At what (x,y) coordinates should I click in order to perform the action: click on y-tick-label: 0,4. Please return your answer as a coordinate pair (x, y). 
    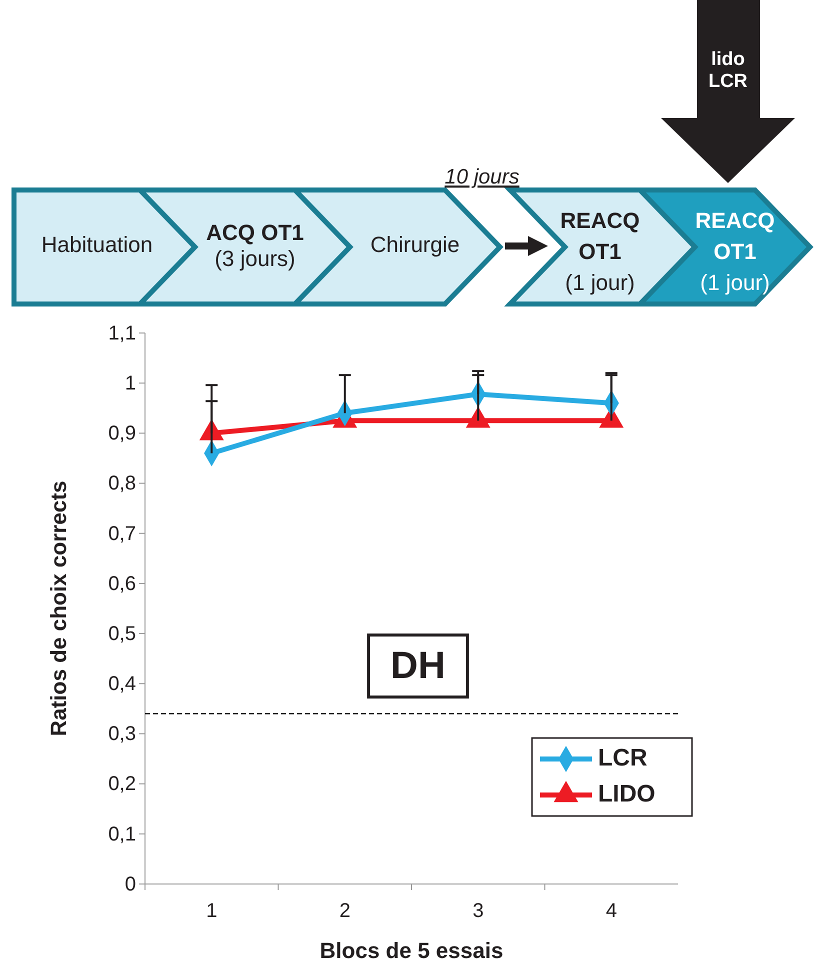
    Looking at the image, I should click on (122, 684).